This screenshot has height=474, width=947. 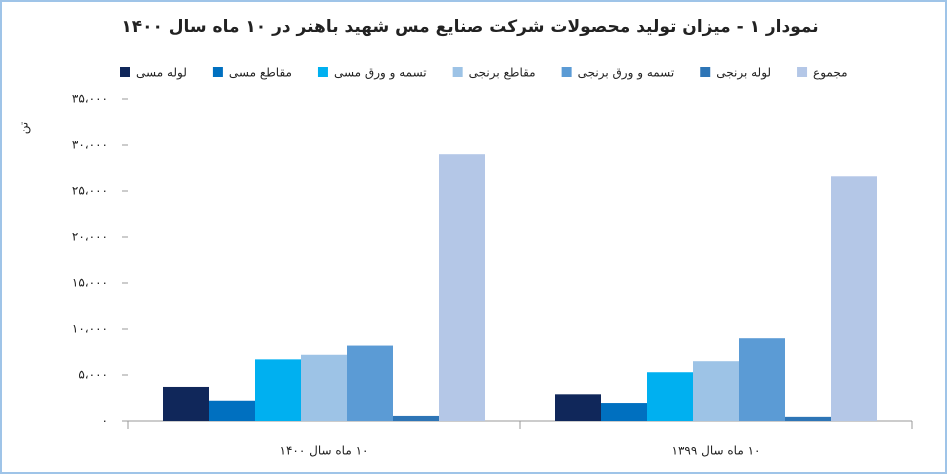 What do you see at coordinates (90, 99) in the screenshot?
I see `y-tick-label: ۳۵،۰۰۰` at bounding box center [90, 99].